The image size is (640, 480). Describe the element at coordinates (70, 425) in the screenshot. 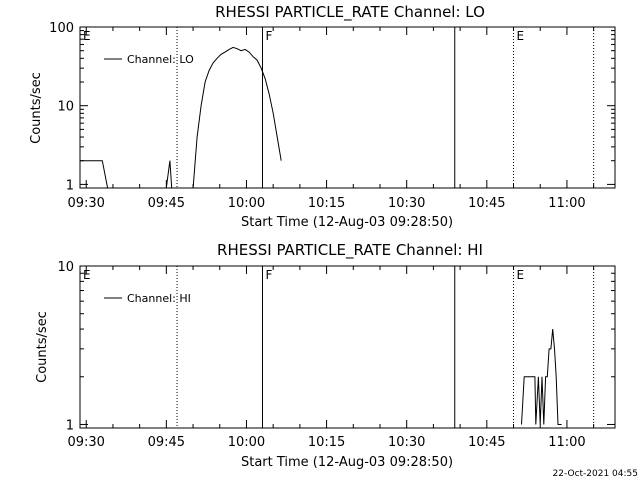

I see `hi-y-tick-label: 1` at that location.